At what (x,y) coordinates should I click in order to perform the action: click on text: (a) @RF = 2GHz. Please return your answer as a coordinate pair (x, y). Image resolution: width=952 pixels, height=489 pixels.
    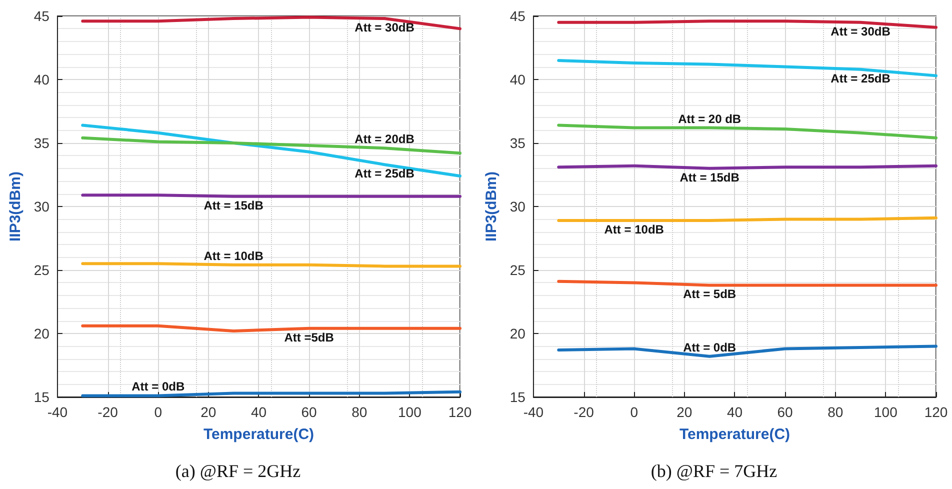
    Looking at the image, I should click on (238, 471).